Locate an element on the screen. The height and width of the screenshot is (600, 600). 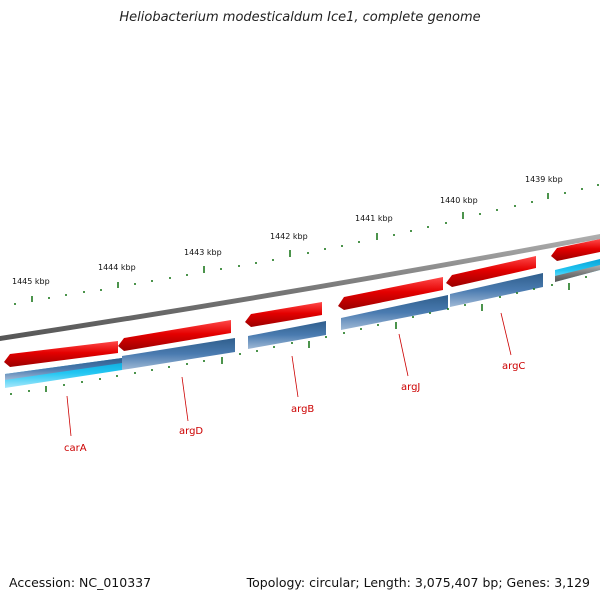
gene-next-forward is located at coordinates (575, 250).